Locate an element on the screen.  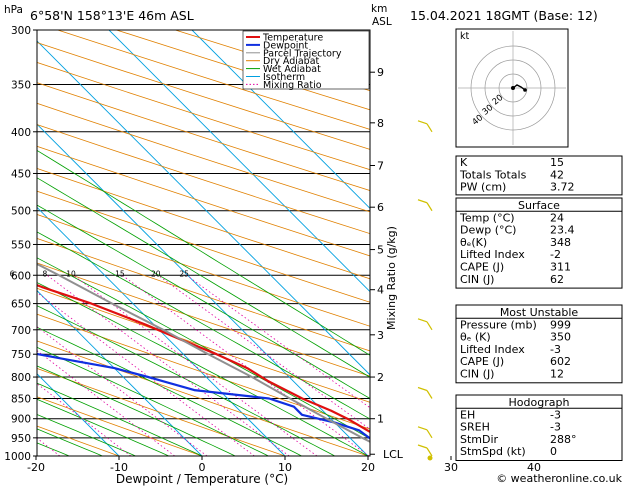
hodograph-trace is located at coordinates (519, 87).